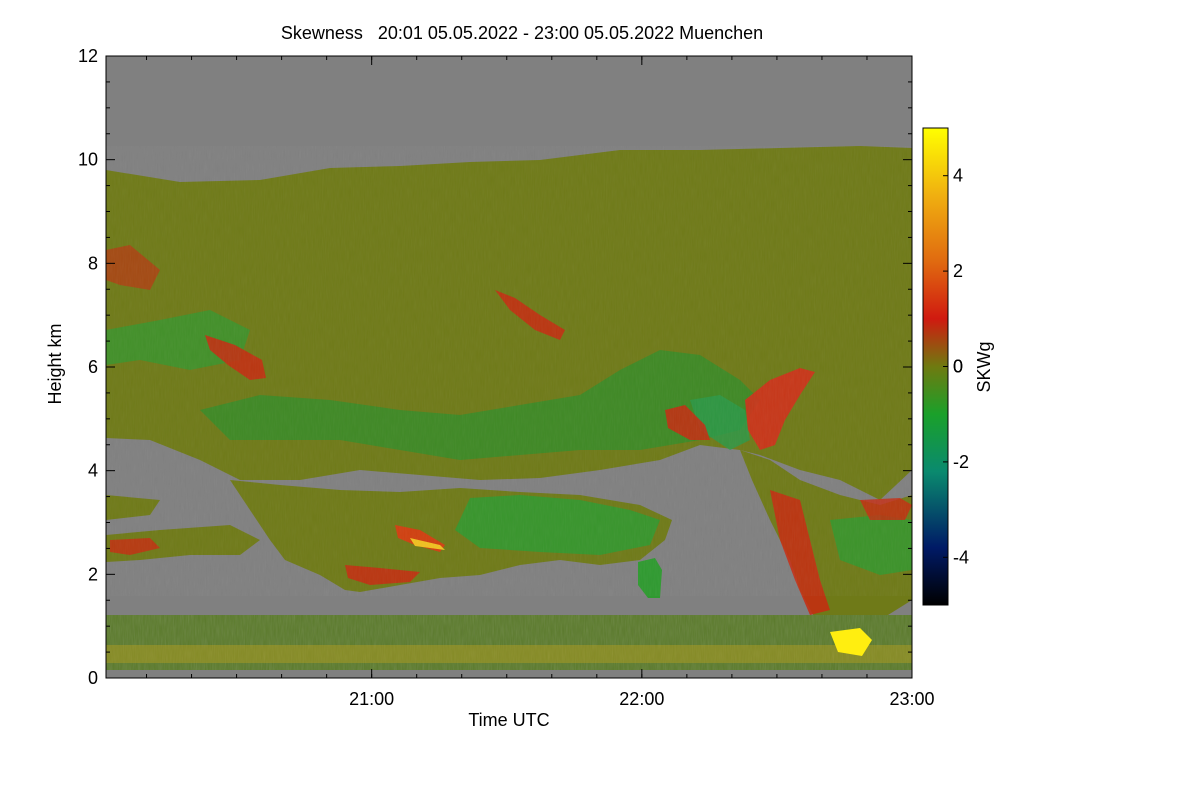  I want to click on y-tick-label: 2, so click(93, 574).